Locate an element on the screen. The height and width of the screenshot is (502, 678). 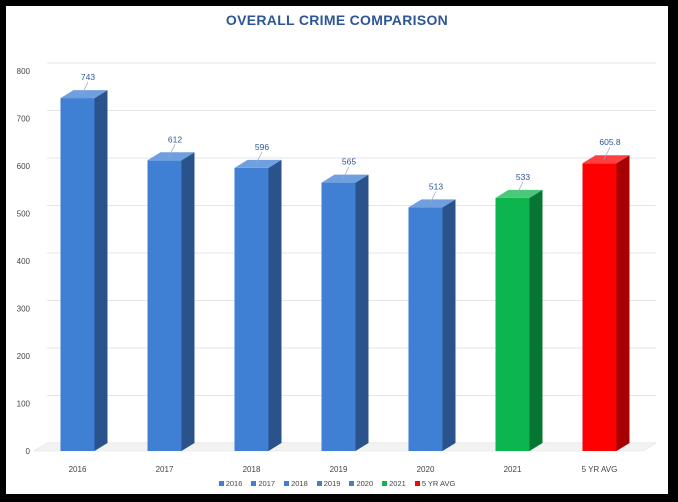
data-label: 612 is located at coordinates (175, 139).